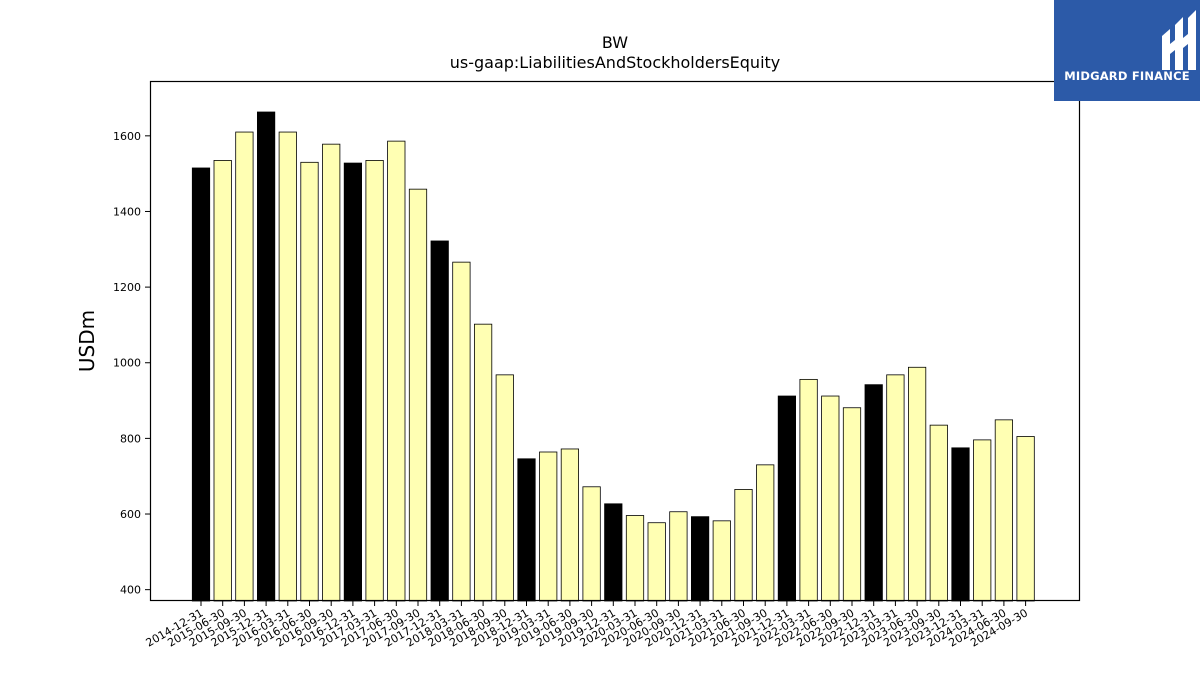 This screenshot has width=1200, height=675. Describe the element at coordinates (1127, 50) in the screenshot. I see `midgard-finance-logo: MIDGARD FINANCE` at that location.